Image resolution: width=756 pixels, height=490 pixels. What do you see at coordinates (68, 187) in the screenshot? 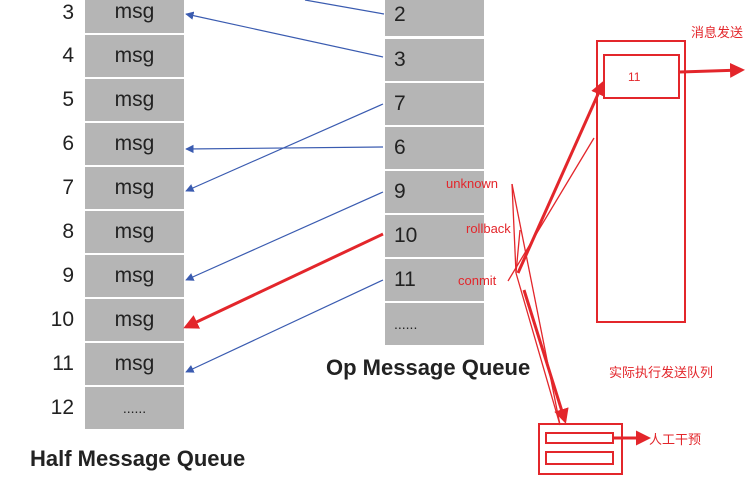
I see `half-row-number: 7` at bounding box center [68, 187].